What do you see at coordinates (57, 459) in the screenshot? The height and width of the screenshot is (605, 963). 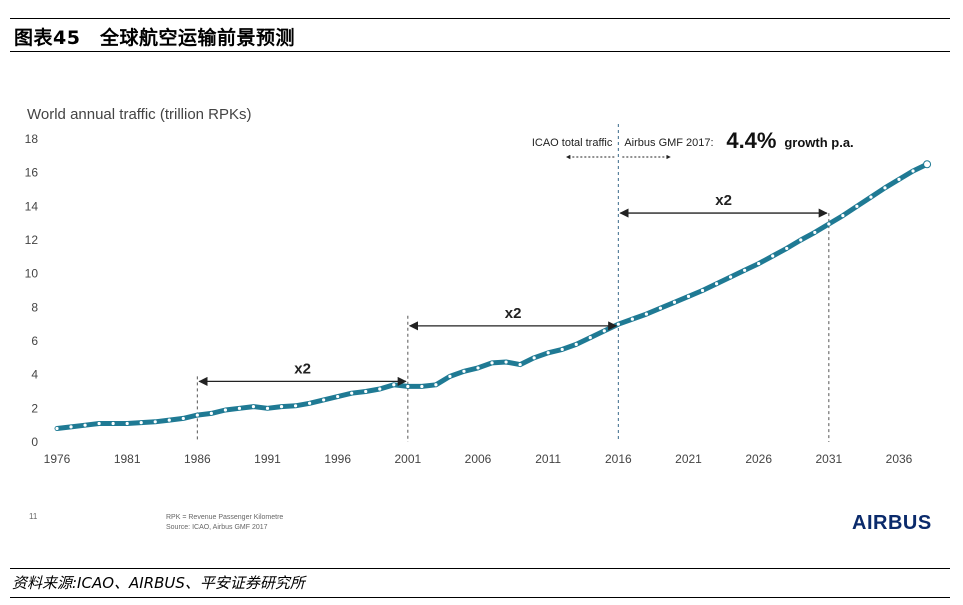 I see `x-tick-label: 1976` at bounding box center [57, 459].